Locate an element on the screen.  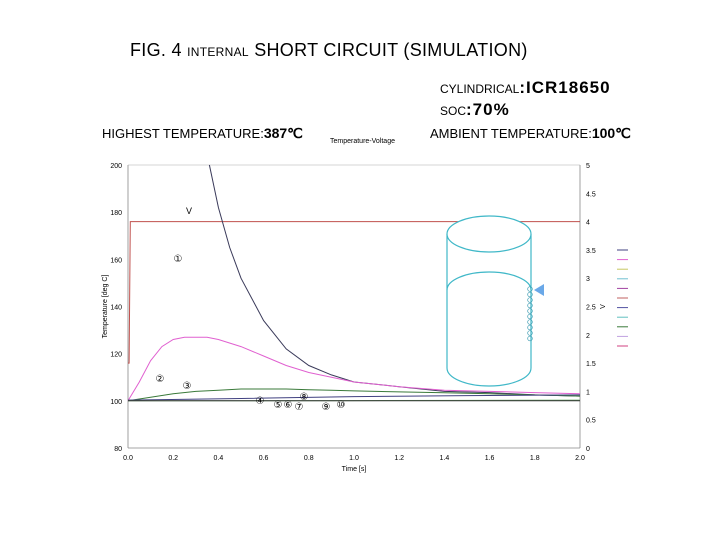
x-tick-label: 2.0 is located at coordinates (580, 458).